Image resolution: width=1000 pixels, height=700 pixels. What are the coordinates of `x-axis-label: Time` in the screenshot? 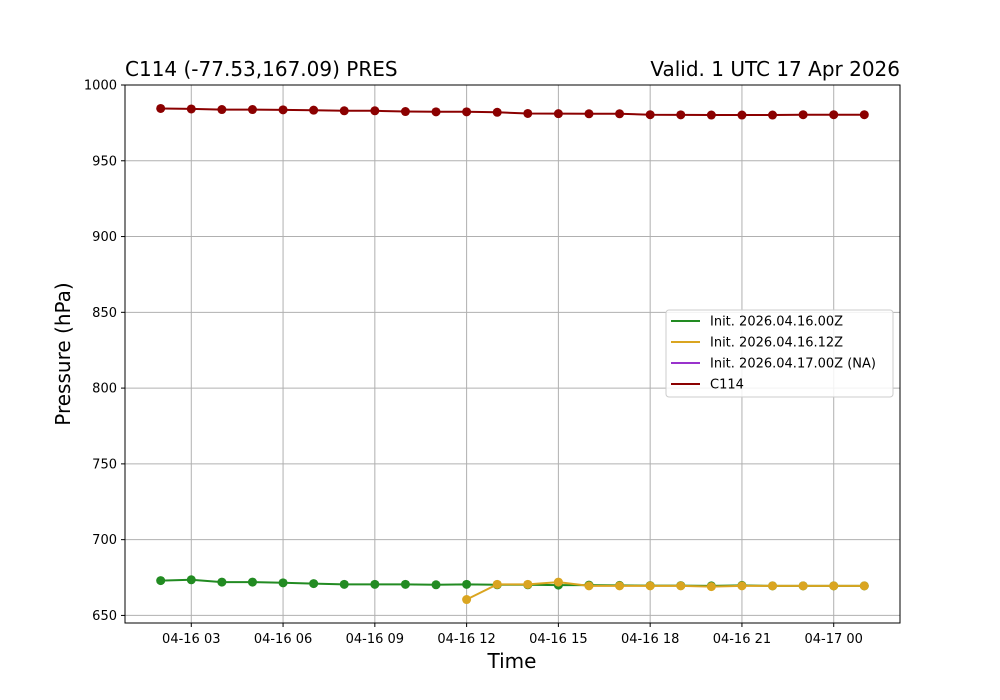 It's located at (512, 661).